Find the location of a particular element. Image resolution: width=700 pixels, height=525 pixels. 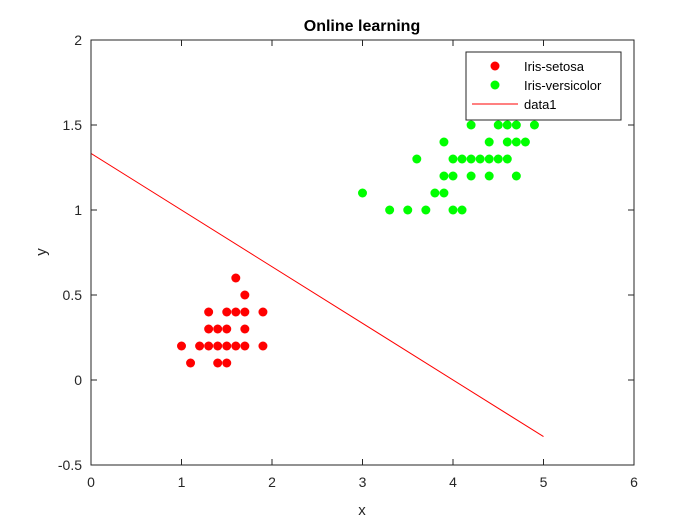

x-tick-label: 0 is located at coordinates (91, 482).